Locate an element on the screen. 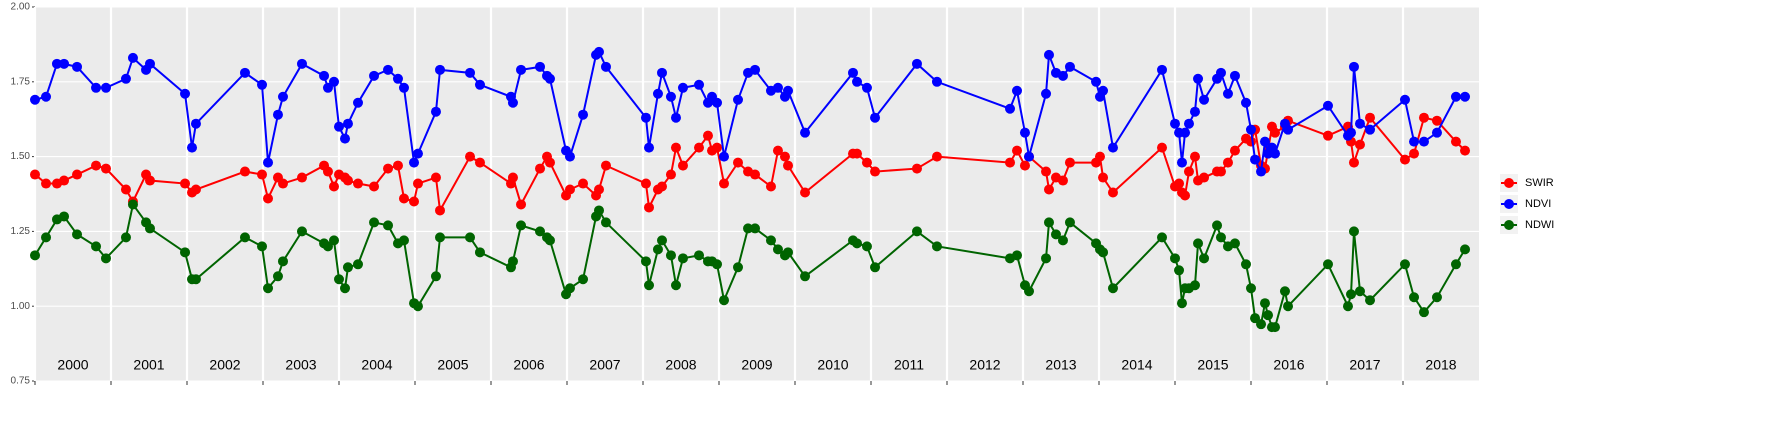  y-tick-label: 1.25 is located at coordinates (21, 231).